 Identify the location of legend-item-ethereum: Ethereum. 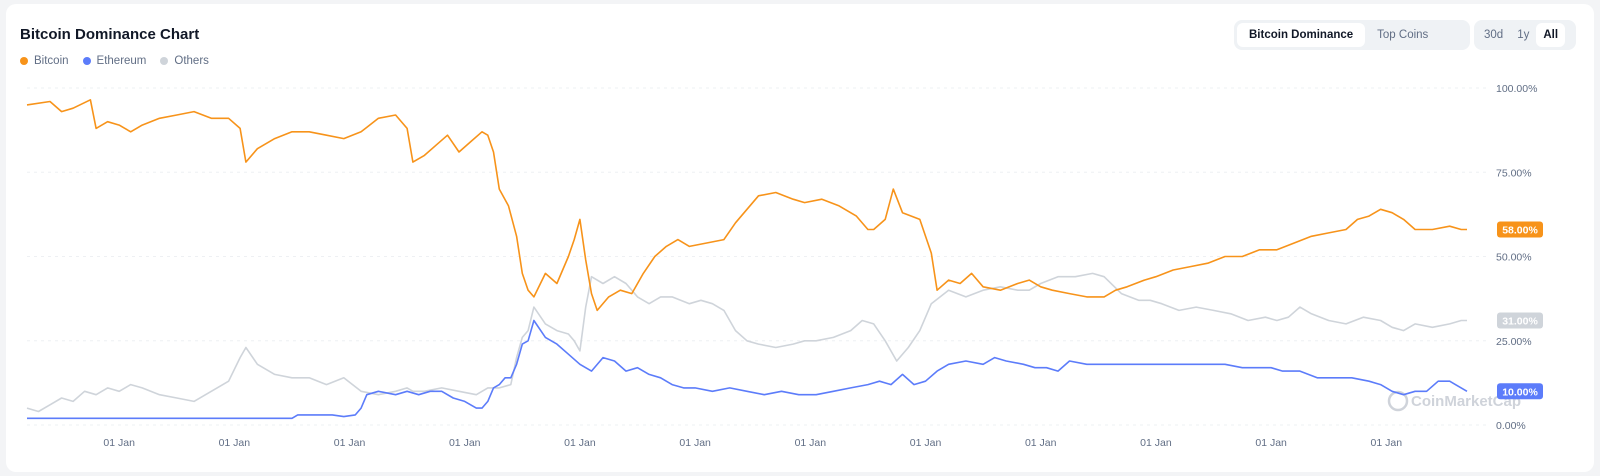
(114, 61).